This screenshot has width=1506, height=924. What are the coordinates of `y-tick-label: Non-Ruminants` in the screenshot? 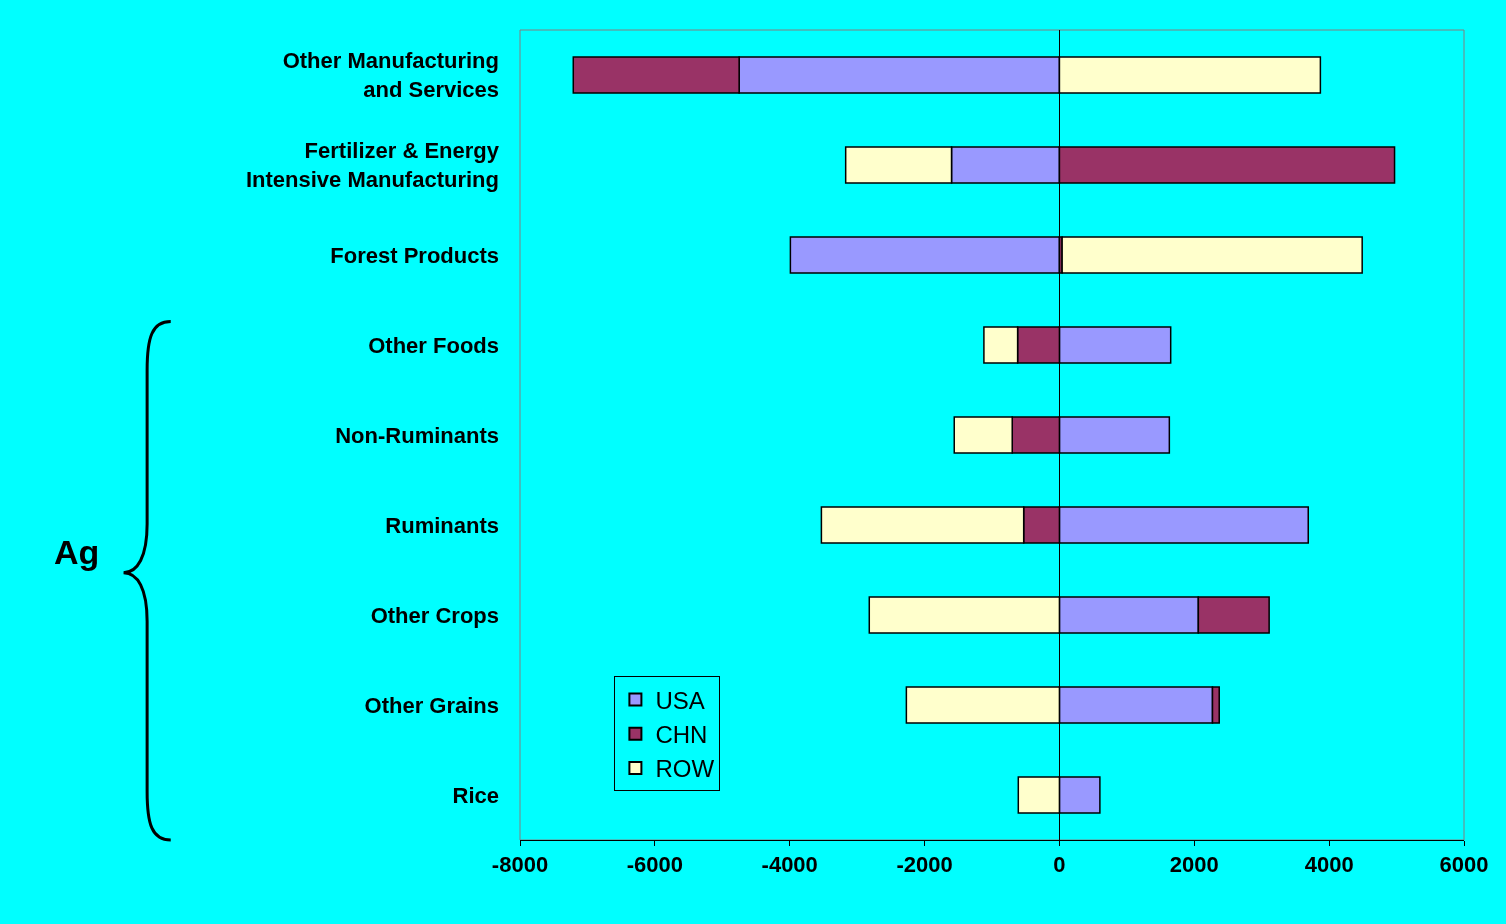 It's located at (417, 435).